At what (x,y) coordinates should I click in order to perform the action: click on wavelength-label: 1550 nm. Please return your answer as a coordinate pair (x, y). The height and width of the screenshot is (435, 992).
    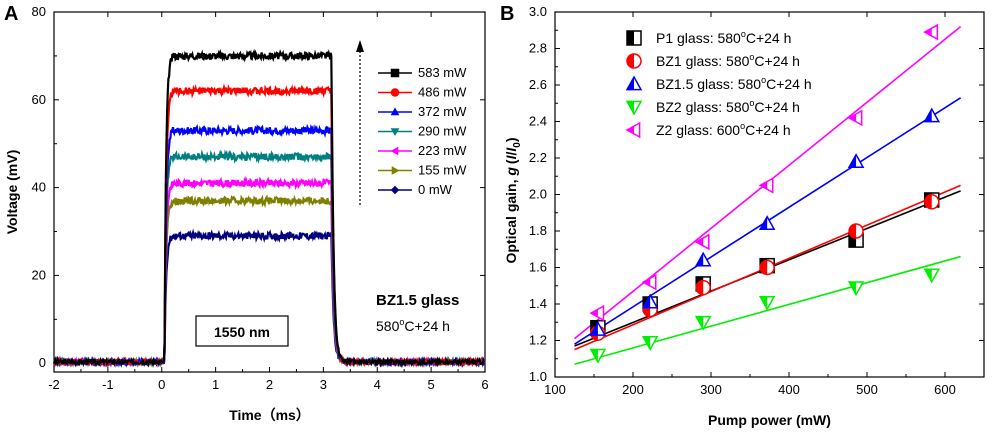
    Looking at the image, I should click on (242, 332).